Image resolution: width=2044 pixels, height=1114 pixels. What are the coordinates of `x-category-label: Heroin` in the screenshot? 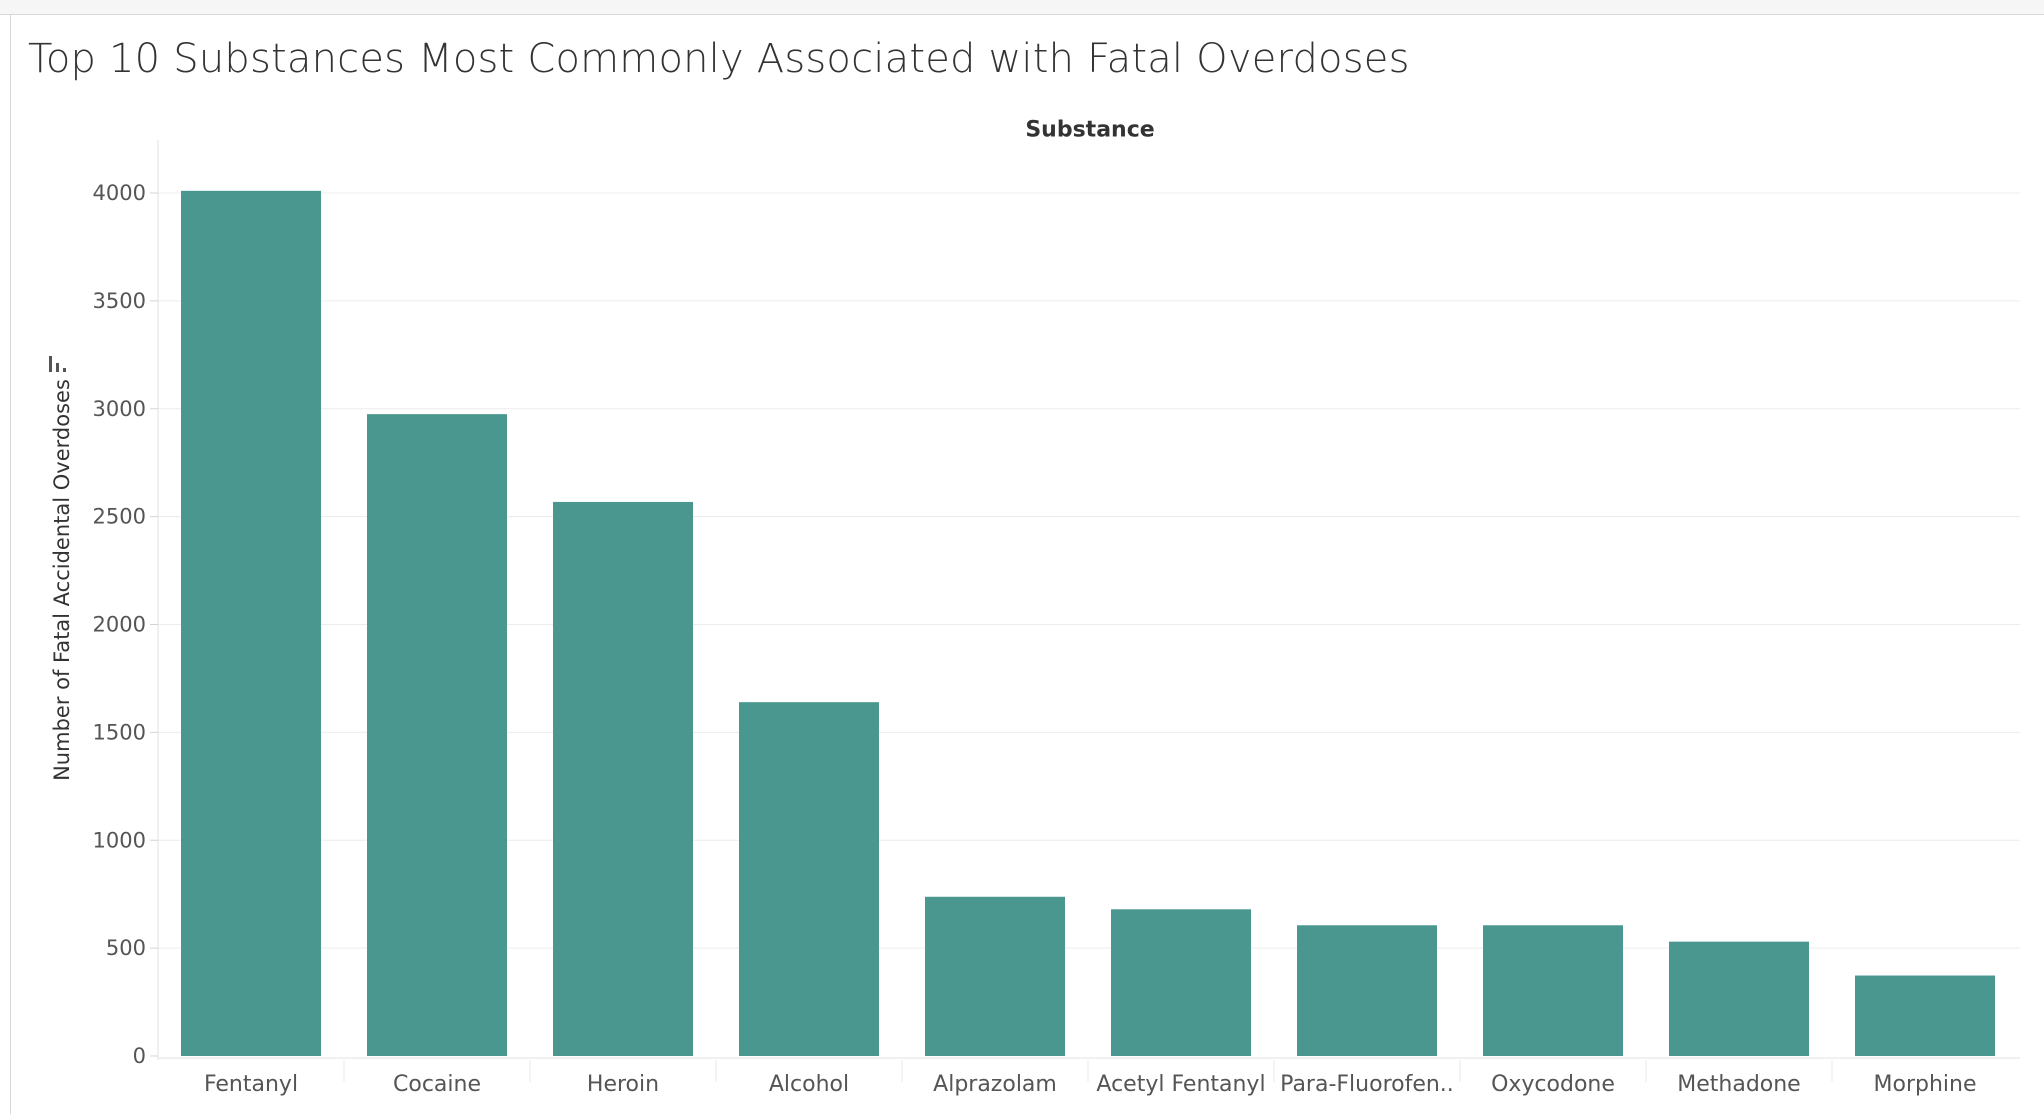 It's located at (623, 1084).